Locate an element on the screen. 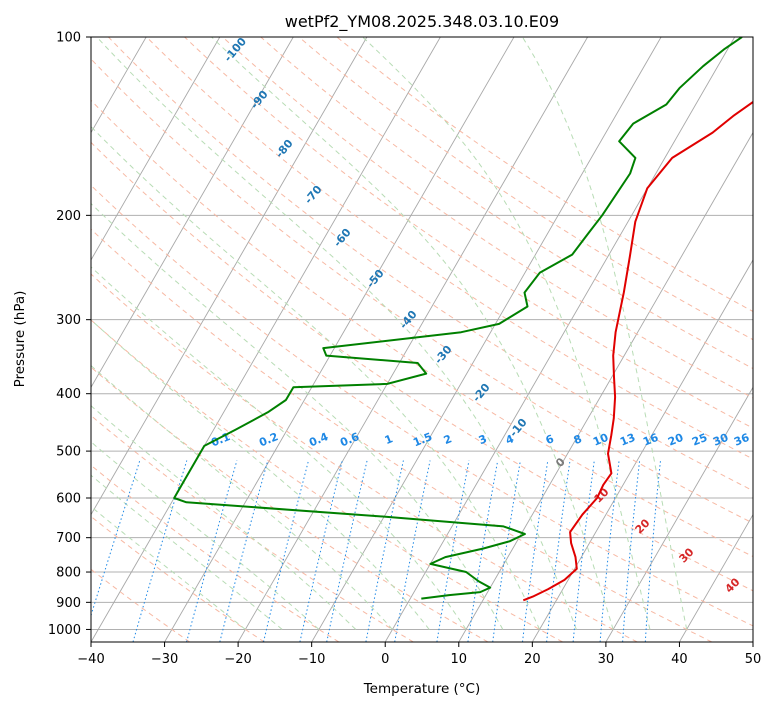  y-tick-label: 400 is located at coordinates (68, 394).